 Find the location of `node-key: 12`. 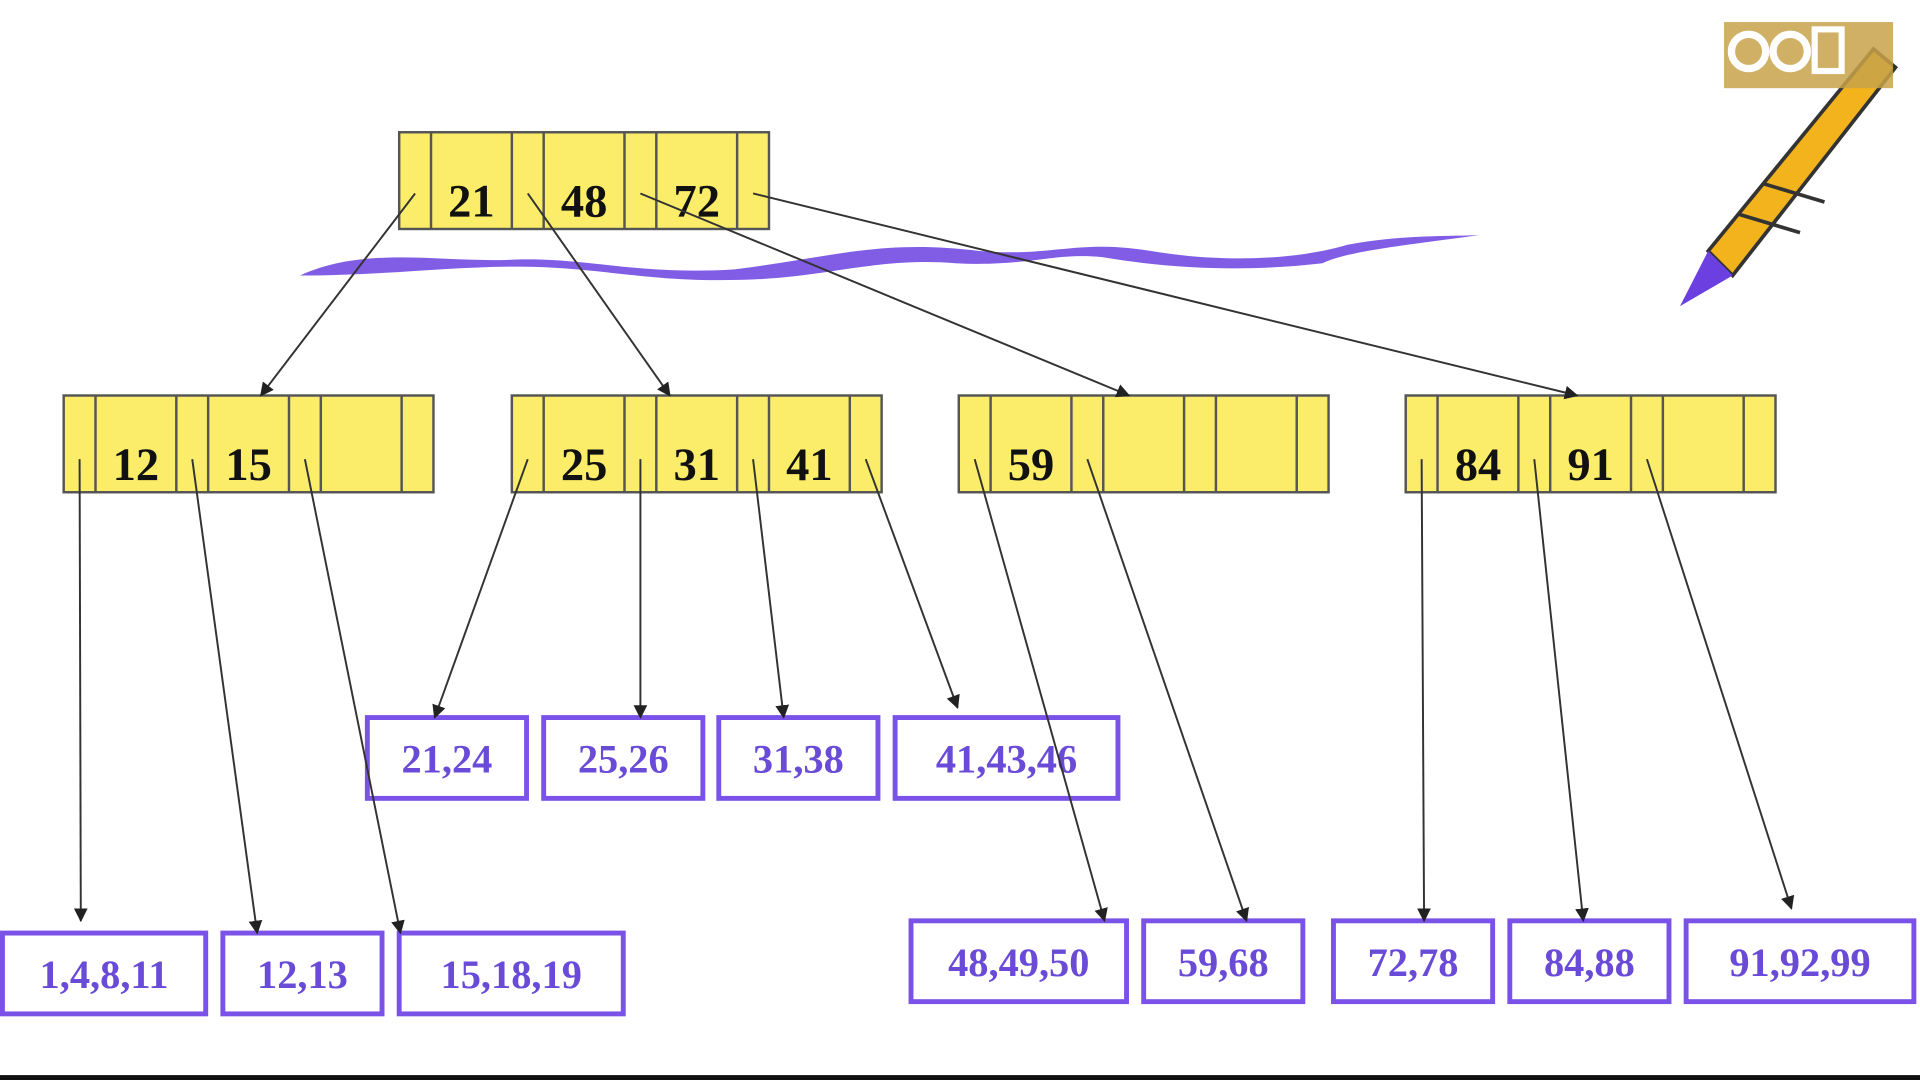

node-key: 12 is located at coordinates (136, 465).